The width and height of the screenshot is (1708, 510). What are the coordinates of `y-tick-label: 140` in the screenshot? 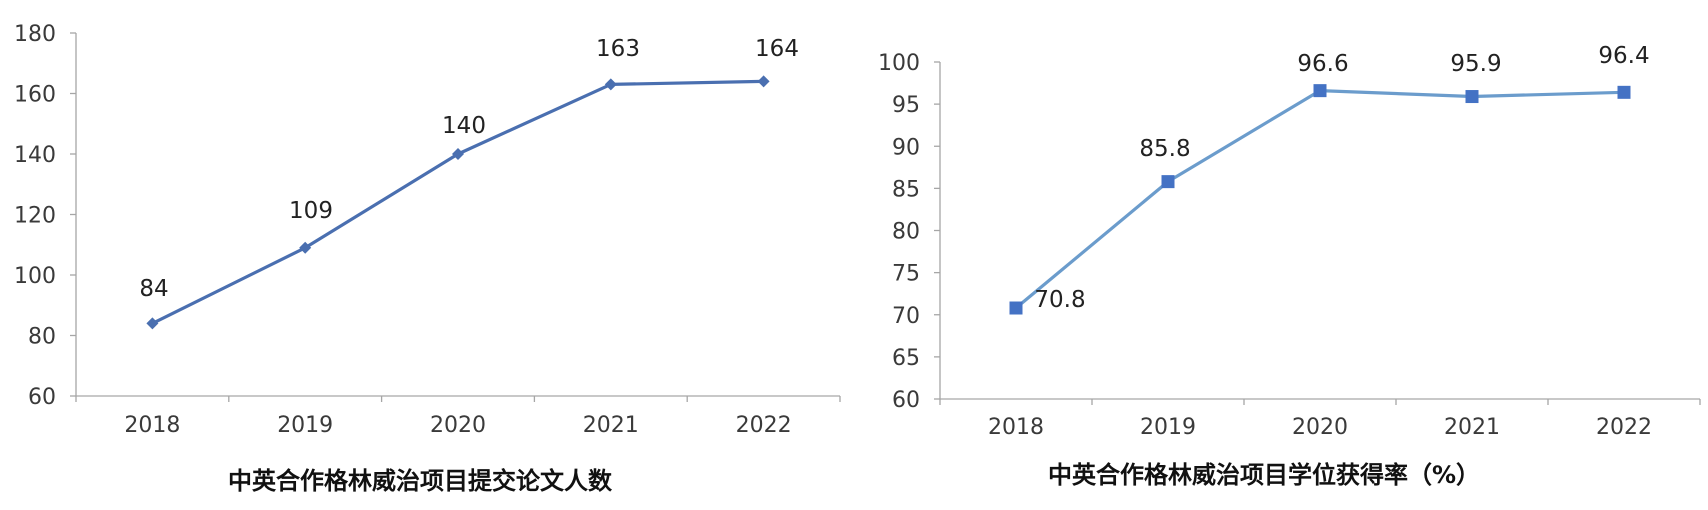 It's located at (35, 155).